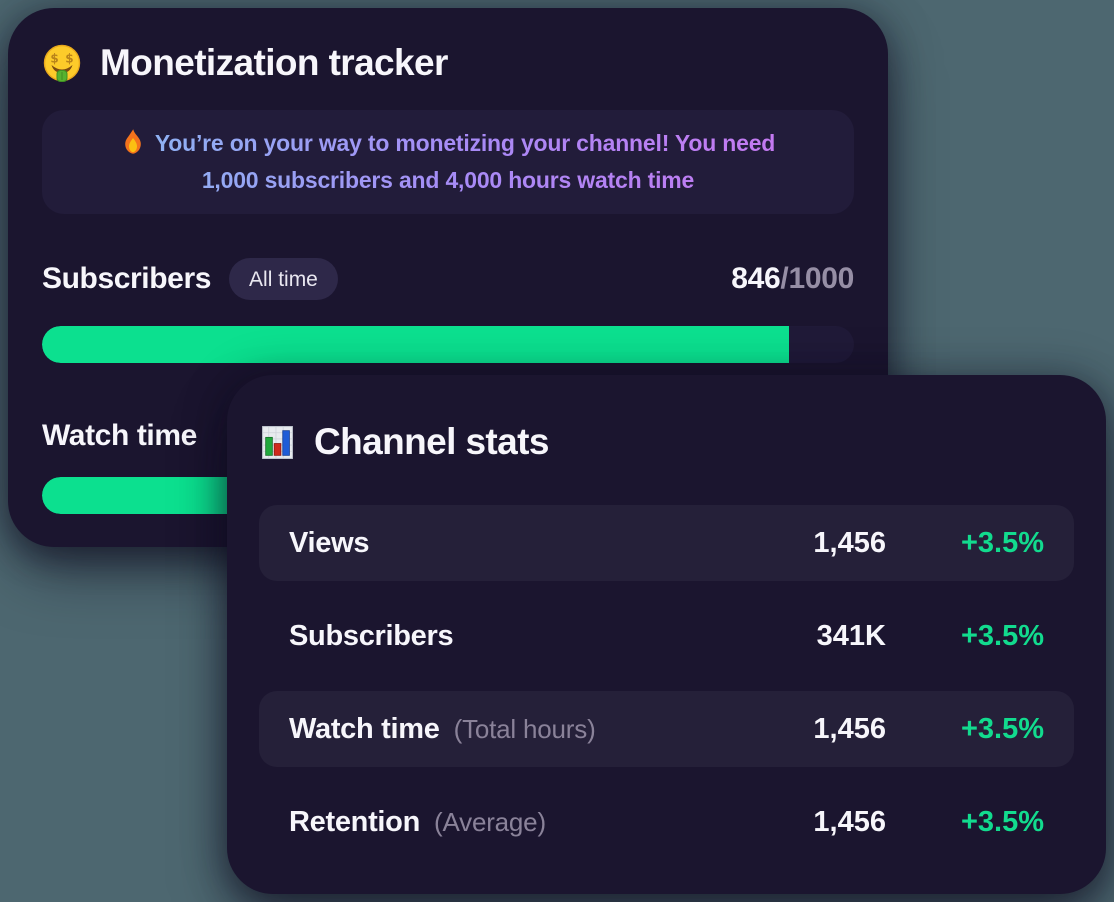 The height and width of the screenshot is (902, 1114). Describe the element at coordinates (490, 821) in the screenshot. I see `stat-sublabel: (Average)` at that location.